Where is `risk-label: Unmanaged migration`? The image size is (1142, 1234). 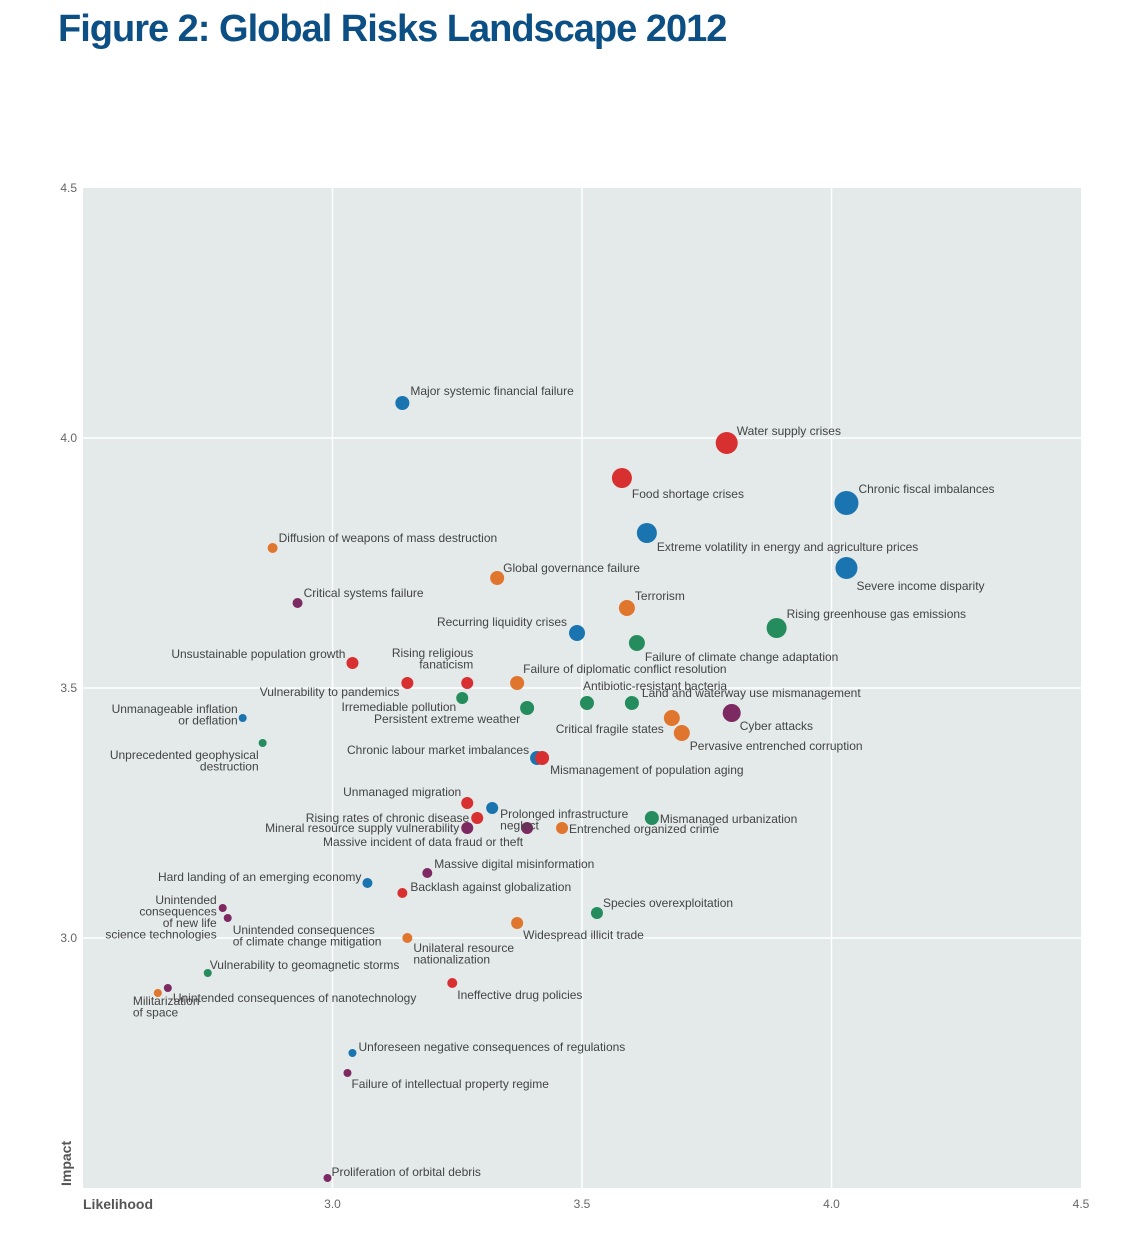
risk-label: Unmanaged migration is located at coordinates (402, 792).